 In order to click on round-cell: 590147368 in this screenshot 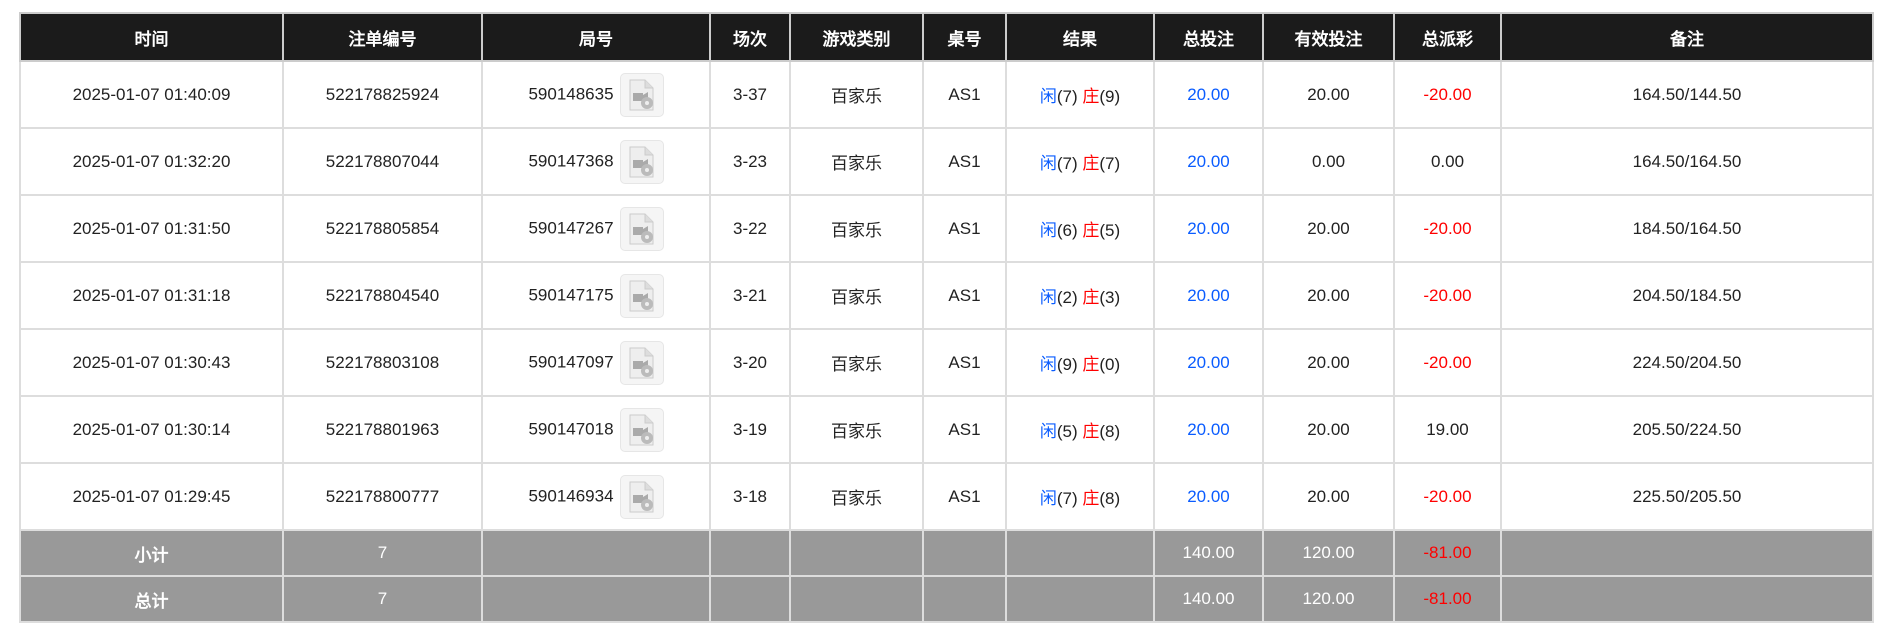, I will do `click(596, 161)`.